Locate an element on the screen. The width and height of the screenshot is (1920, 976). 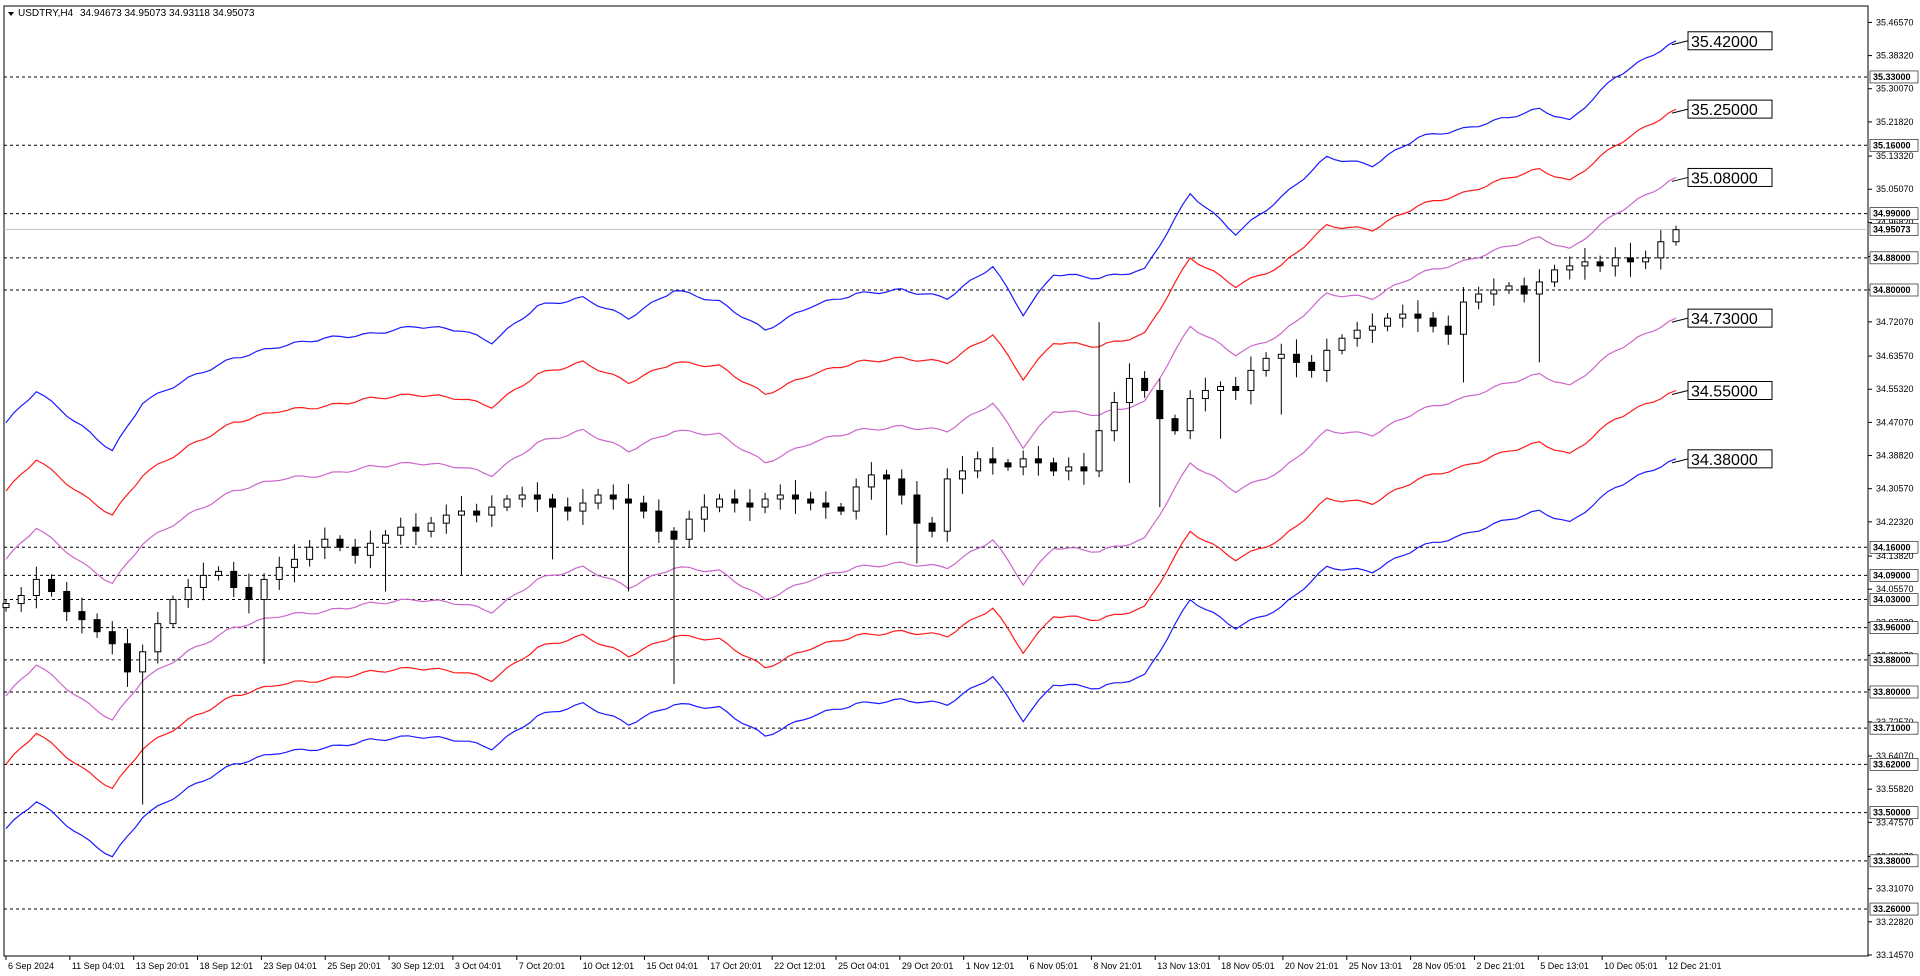
y-tick-label: 35.13320 is located at coordinates (1895, 156).